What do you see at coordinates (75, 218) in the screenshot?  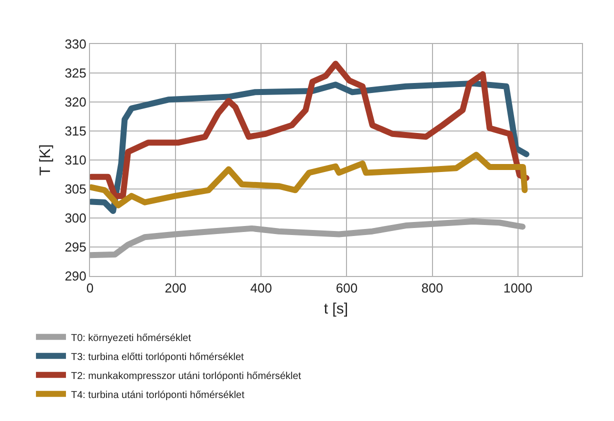 I see `y-tick-label: 300` at bounding box center [75, 218].